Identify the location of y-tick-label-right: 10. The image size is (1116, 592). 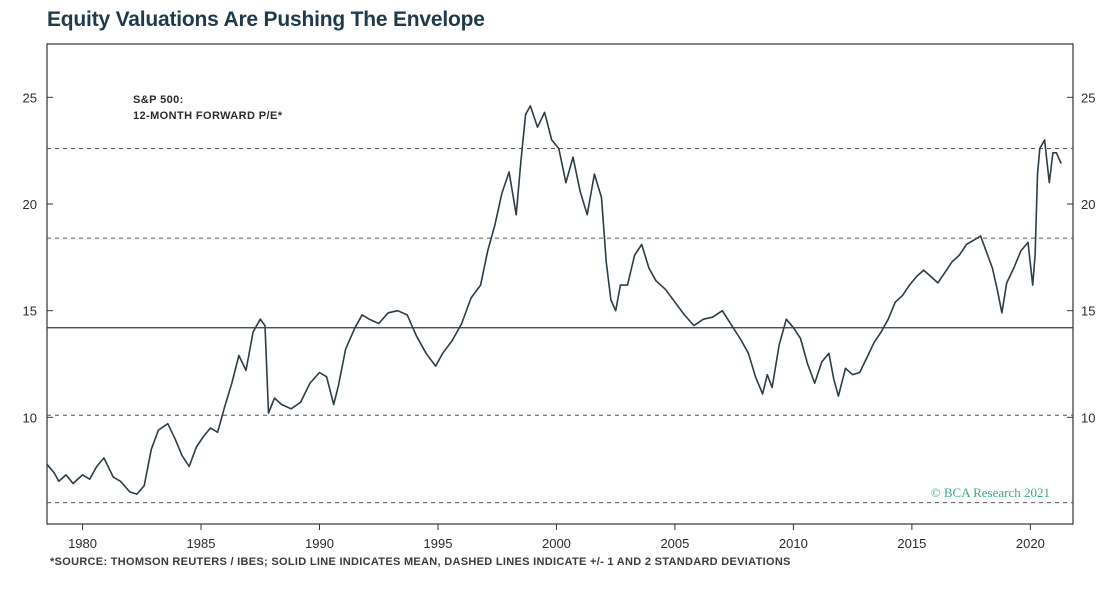
(1088, 417).